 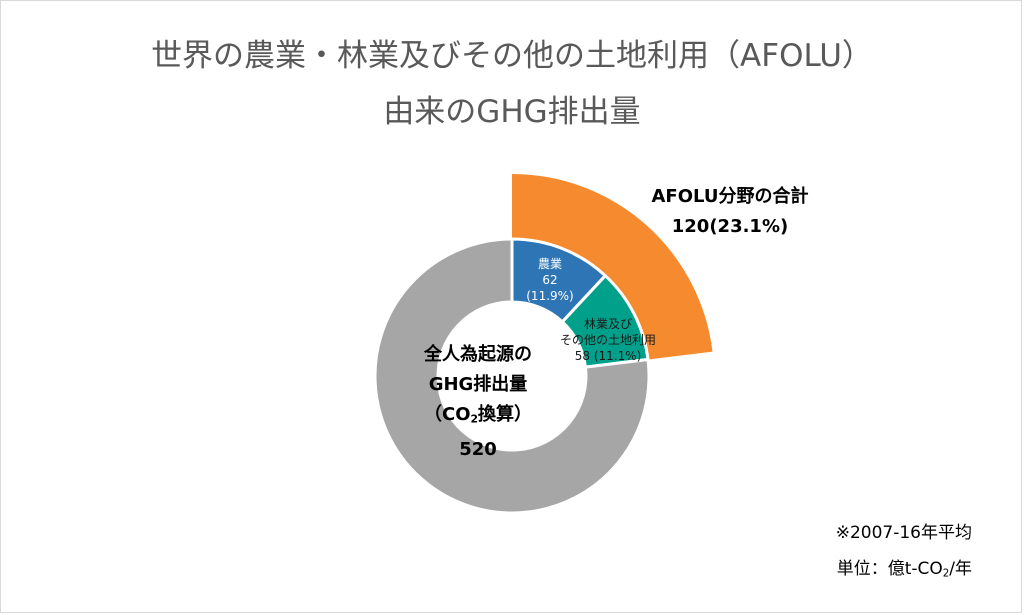 What do you see at coordinates (550, 296) in the screenshot?
I see `agriculture-percent: (11.9%)` at bounding box center [550, 296].